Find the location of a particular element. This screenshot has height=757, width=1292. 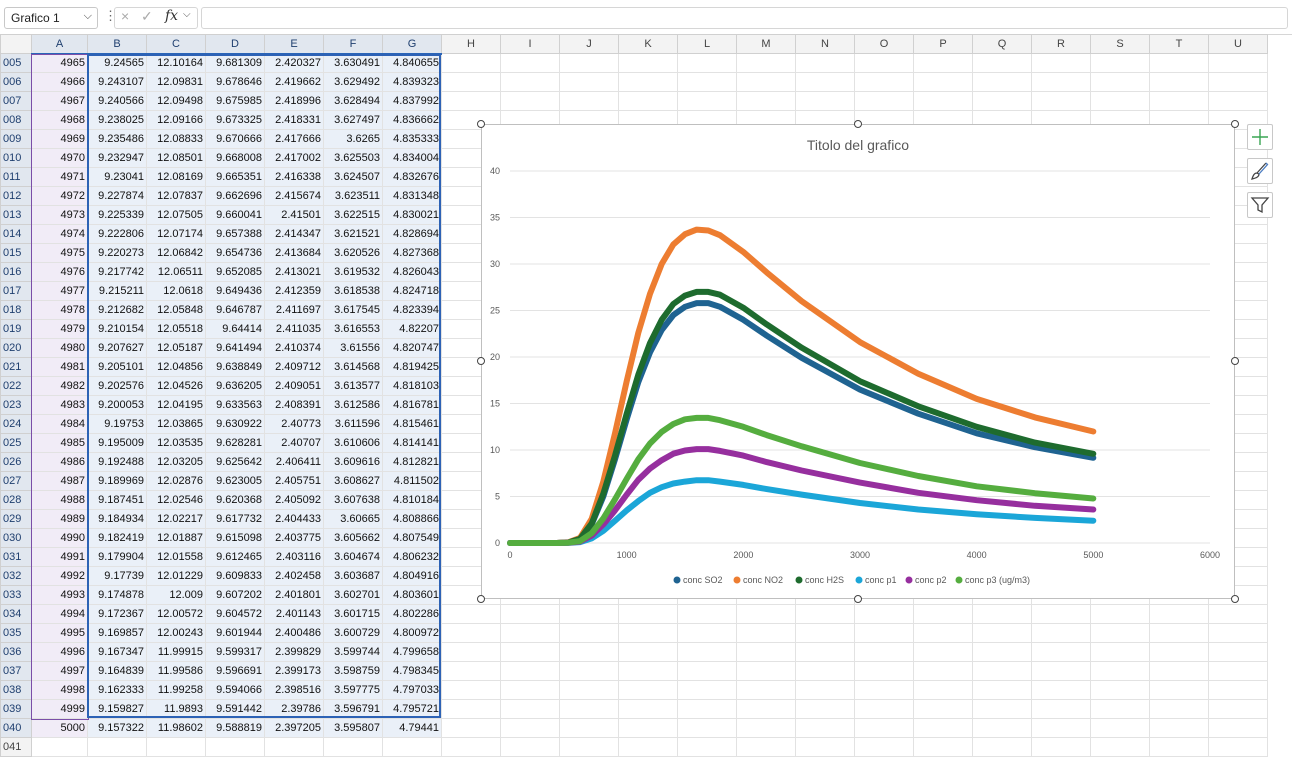

cell-p is located at coordinates (943, 82).